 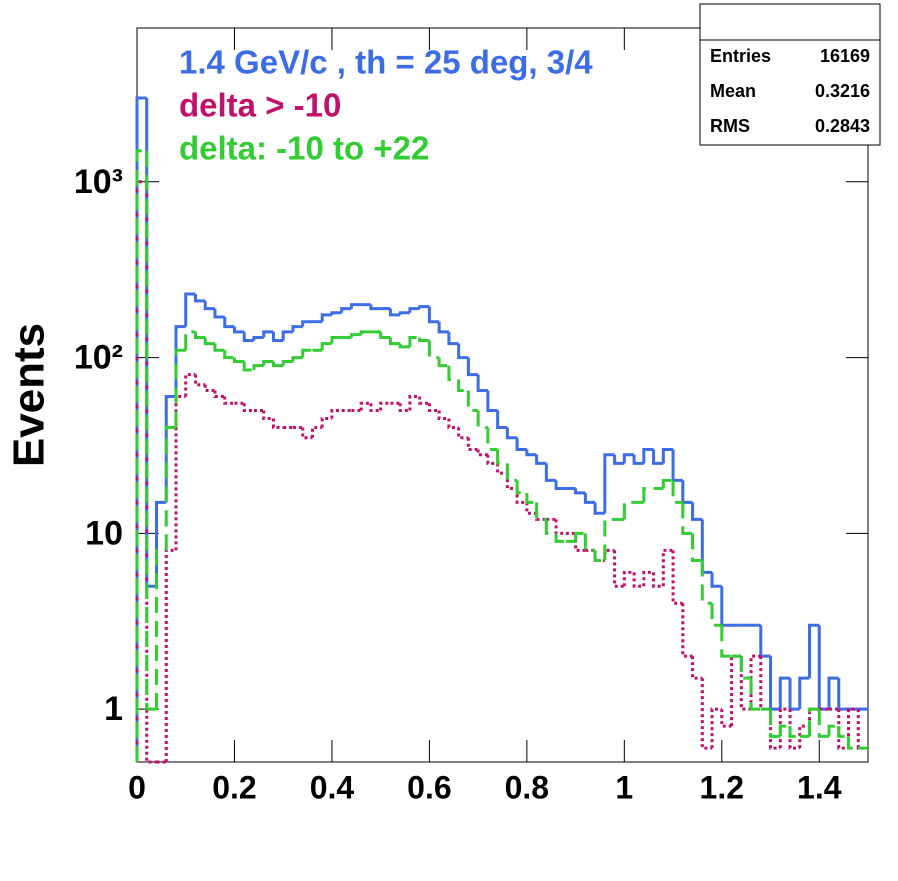 I want to click on stats-box, so click(x=790, y=74).